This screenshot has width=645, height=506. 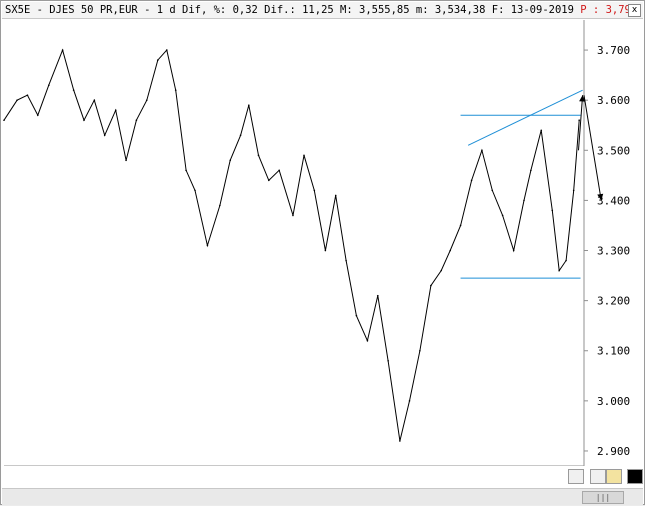 I want to click on y-tick-label: 3.200, so click(x=613, y=301).